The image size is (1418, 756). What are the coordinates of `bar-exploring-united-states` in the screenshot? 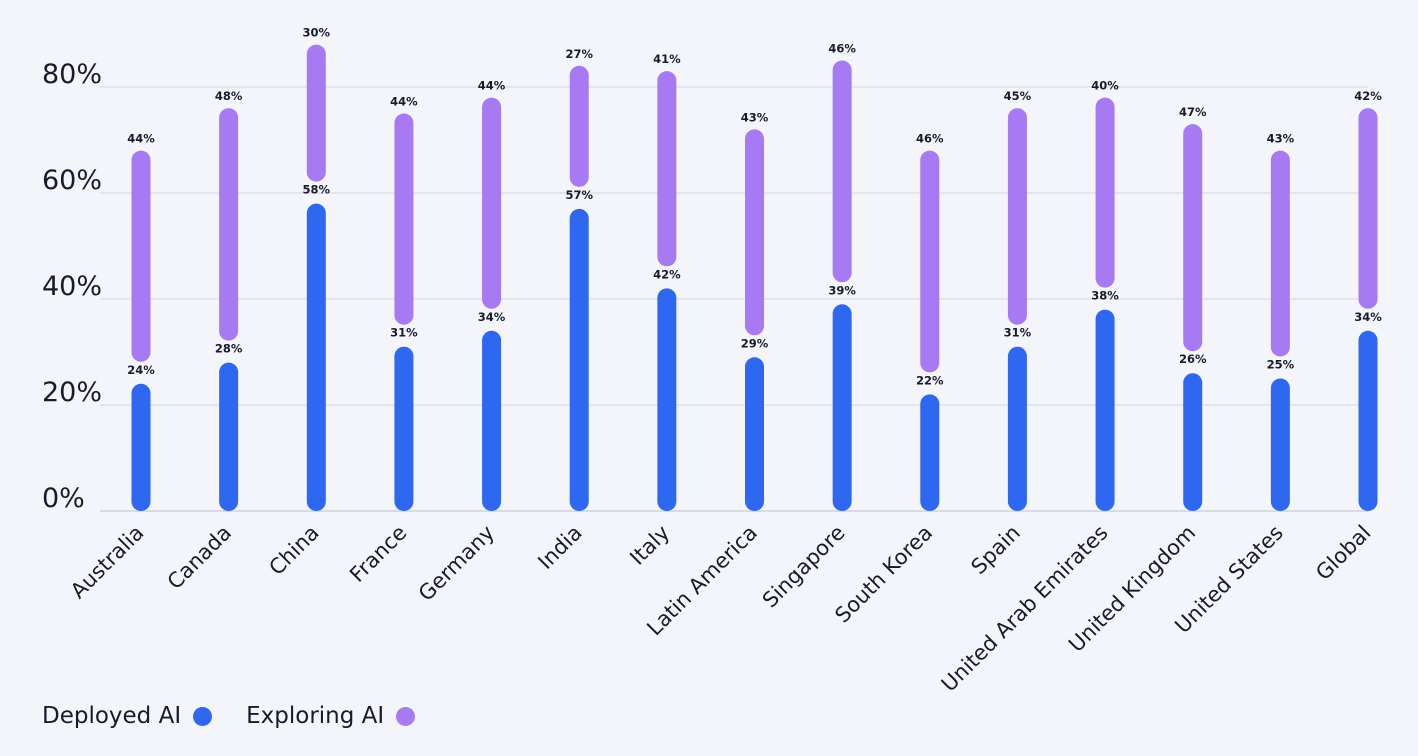 It's located at (1280, 253).